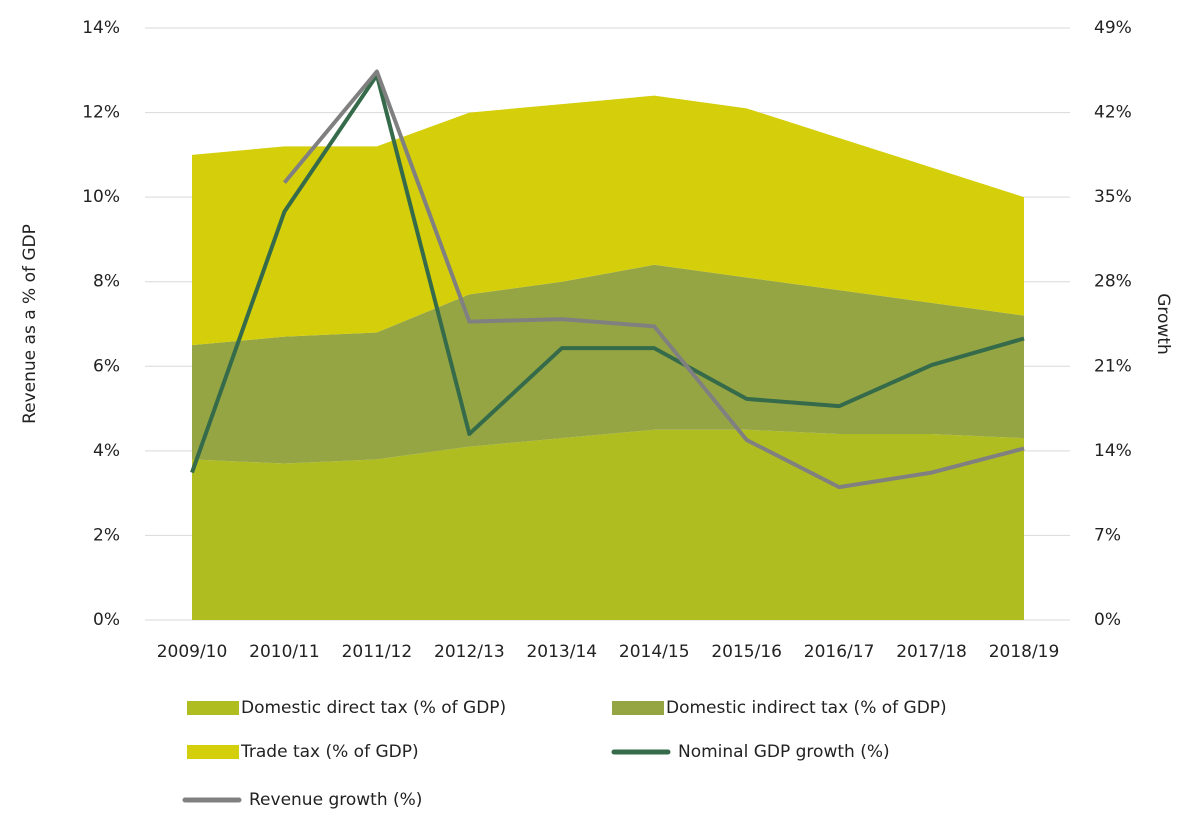 The image size is (1179, 817). What do you see at coordinates (101, 197) in the screenshot?
I see `y-tick-label: 10%` at bounding box center [101, 197].